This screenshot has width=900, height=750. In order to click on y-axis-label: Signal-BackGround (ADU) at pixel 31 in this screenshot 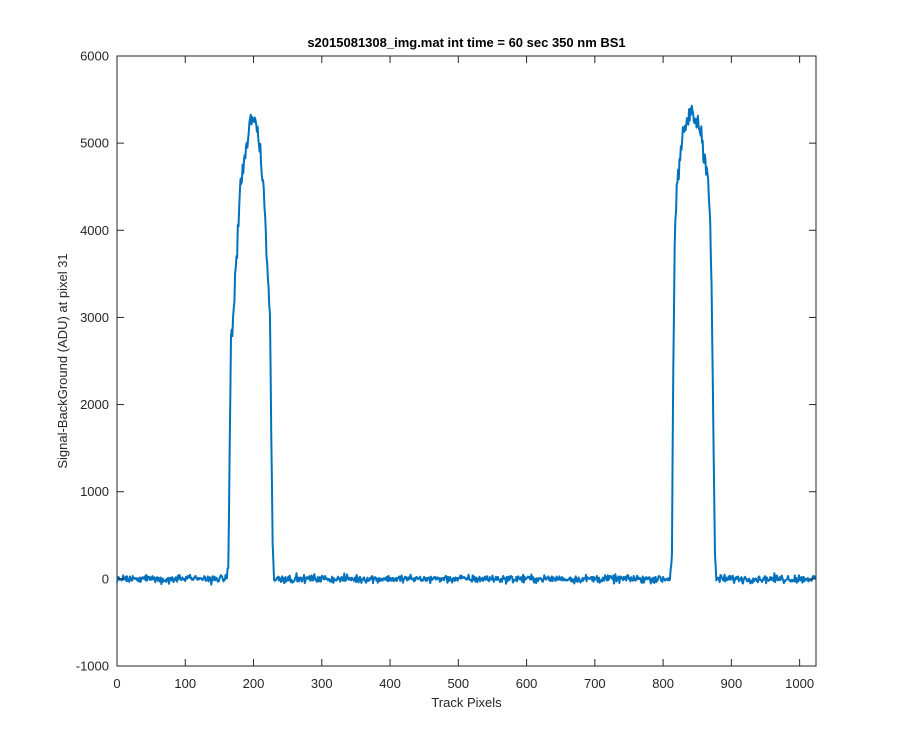, I will do `click(62, 360)`.